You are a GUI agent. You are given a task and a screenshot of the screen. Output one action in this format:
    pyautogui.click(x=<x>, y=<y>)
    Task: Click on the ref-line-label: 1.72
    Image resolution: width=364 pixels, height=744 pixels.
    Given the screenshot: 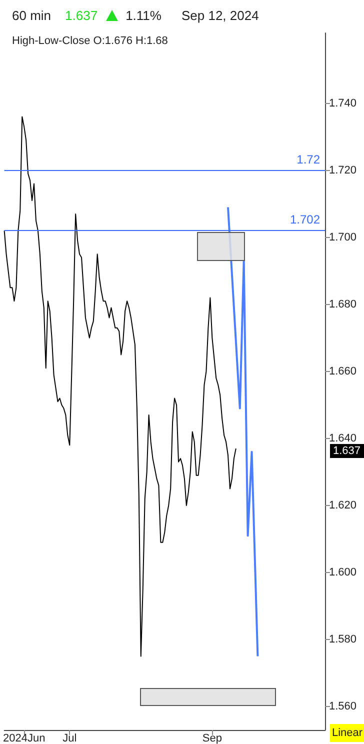 What is the action you would take?
    pyautogui.click(x=308, y=159)
    